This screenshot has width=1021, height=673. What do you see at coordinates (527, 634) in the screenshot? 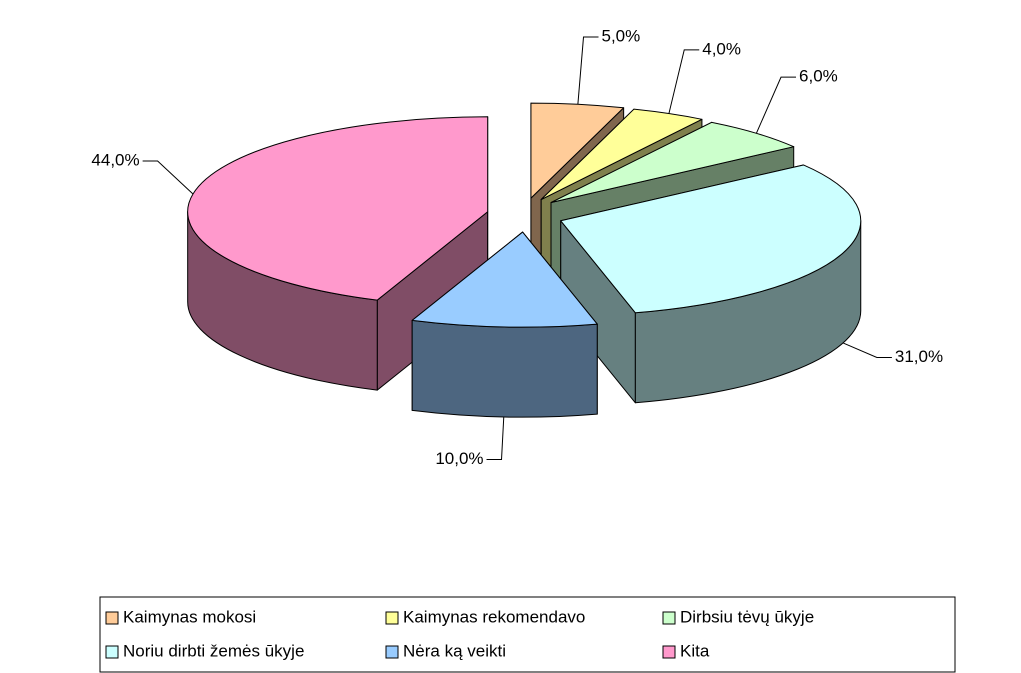
I see `legend-box` at bounding box center [527, 634].